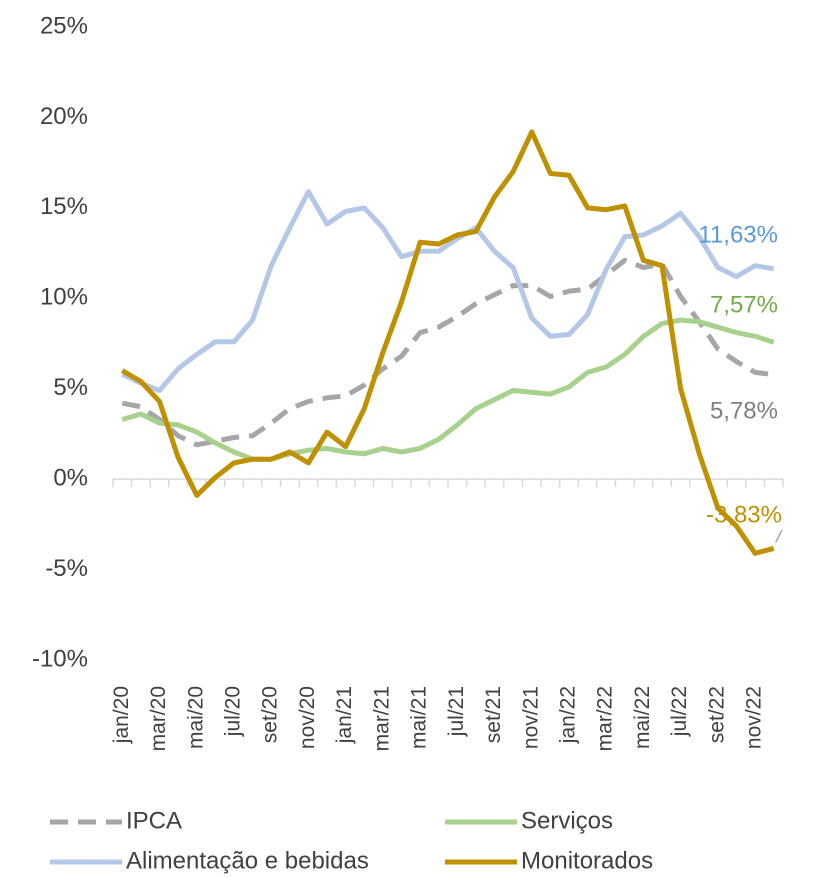 The width and height of the screenshot is (830, 878). Describe the element at coordinates (64, 297) in the screenshot. I see `y-tick-label: 10%` at that location.